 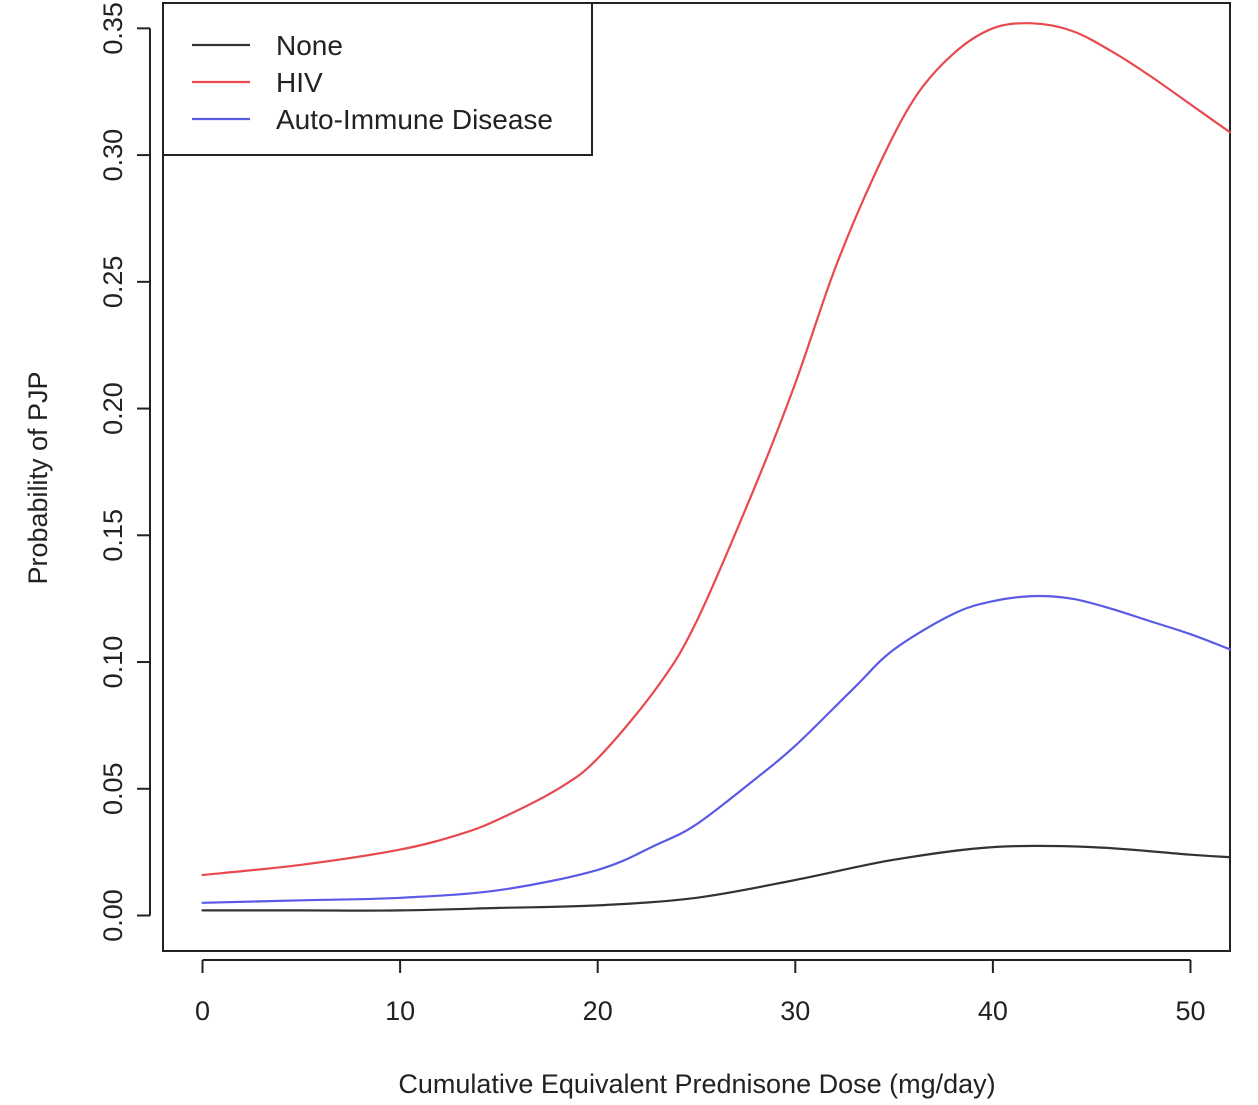 I want to click on y-tick-label: 0.35, so click(x=113, y=28).